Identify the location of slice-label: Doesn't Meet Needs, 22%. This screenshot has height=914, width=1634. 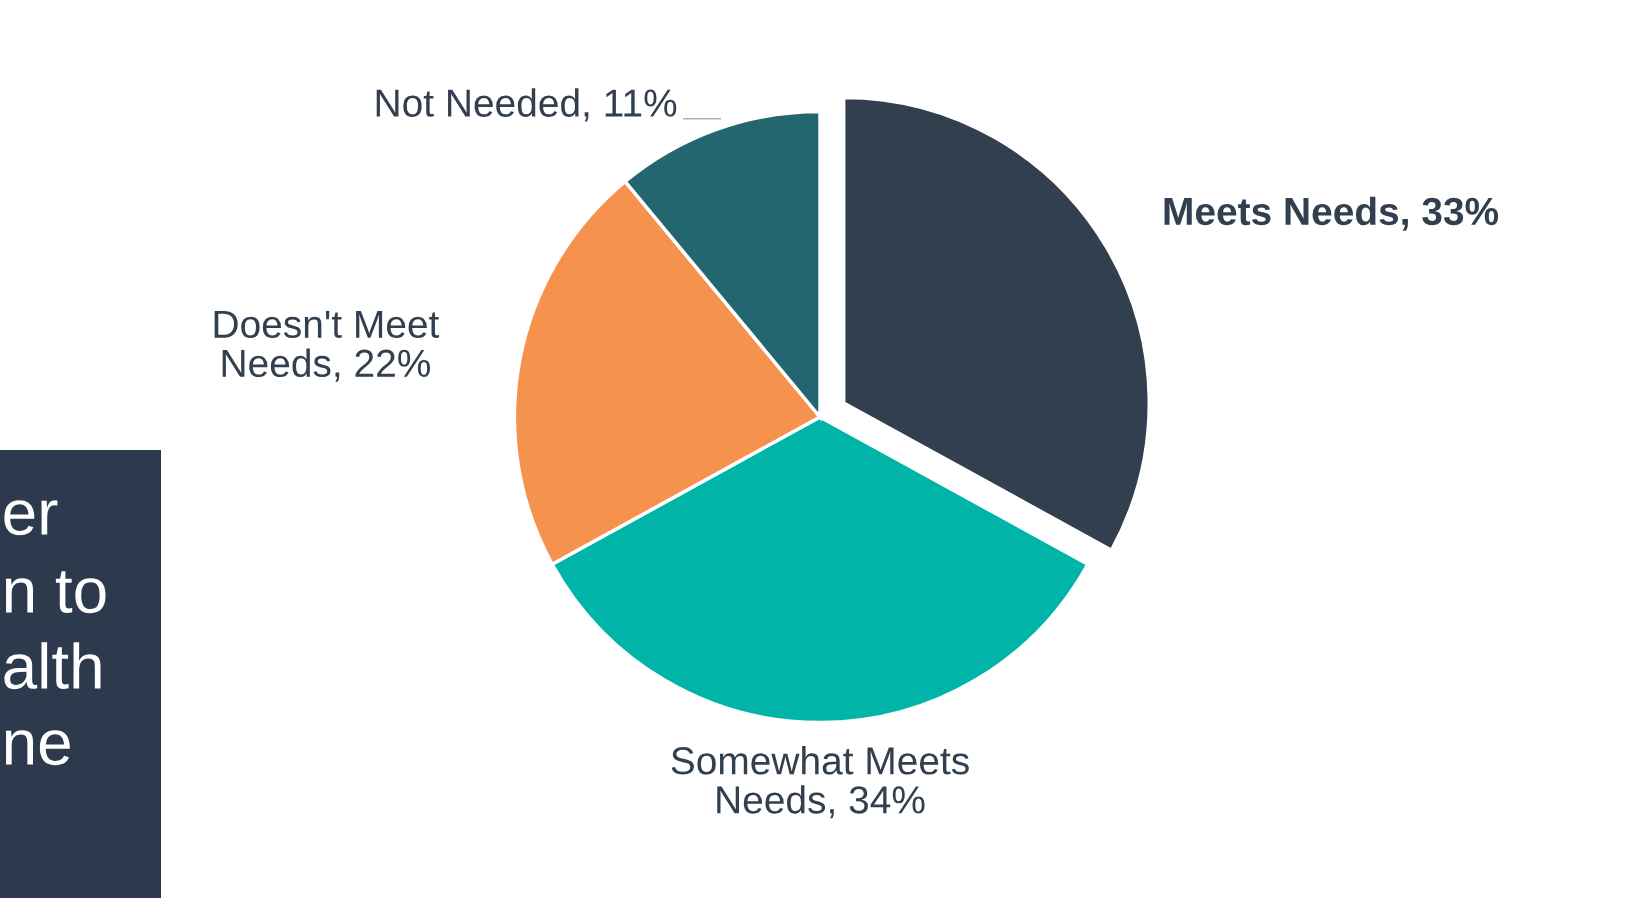
(327, 346).